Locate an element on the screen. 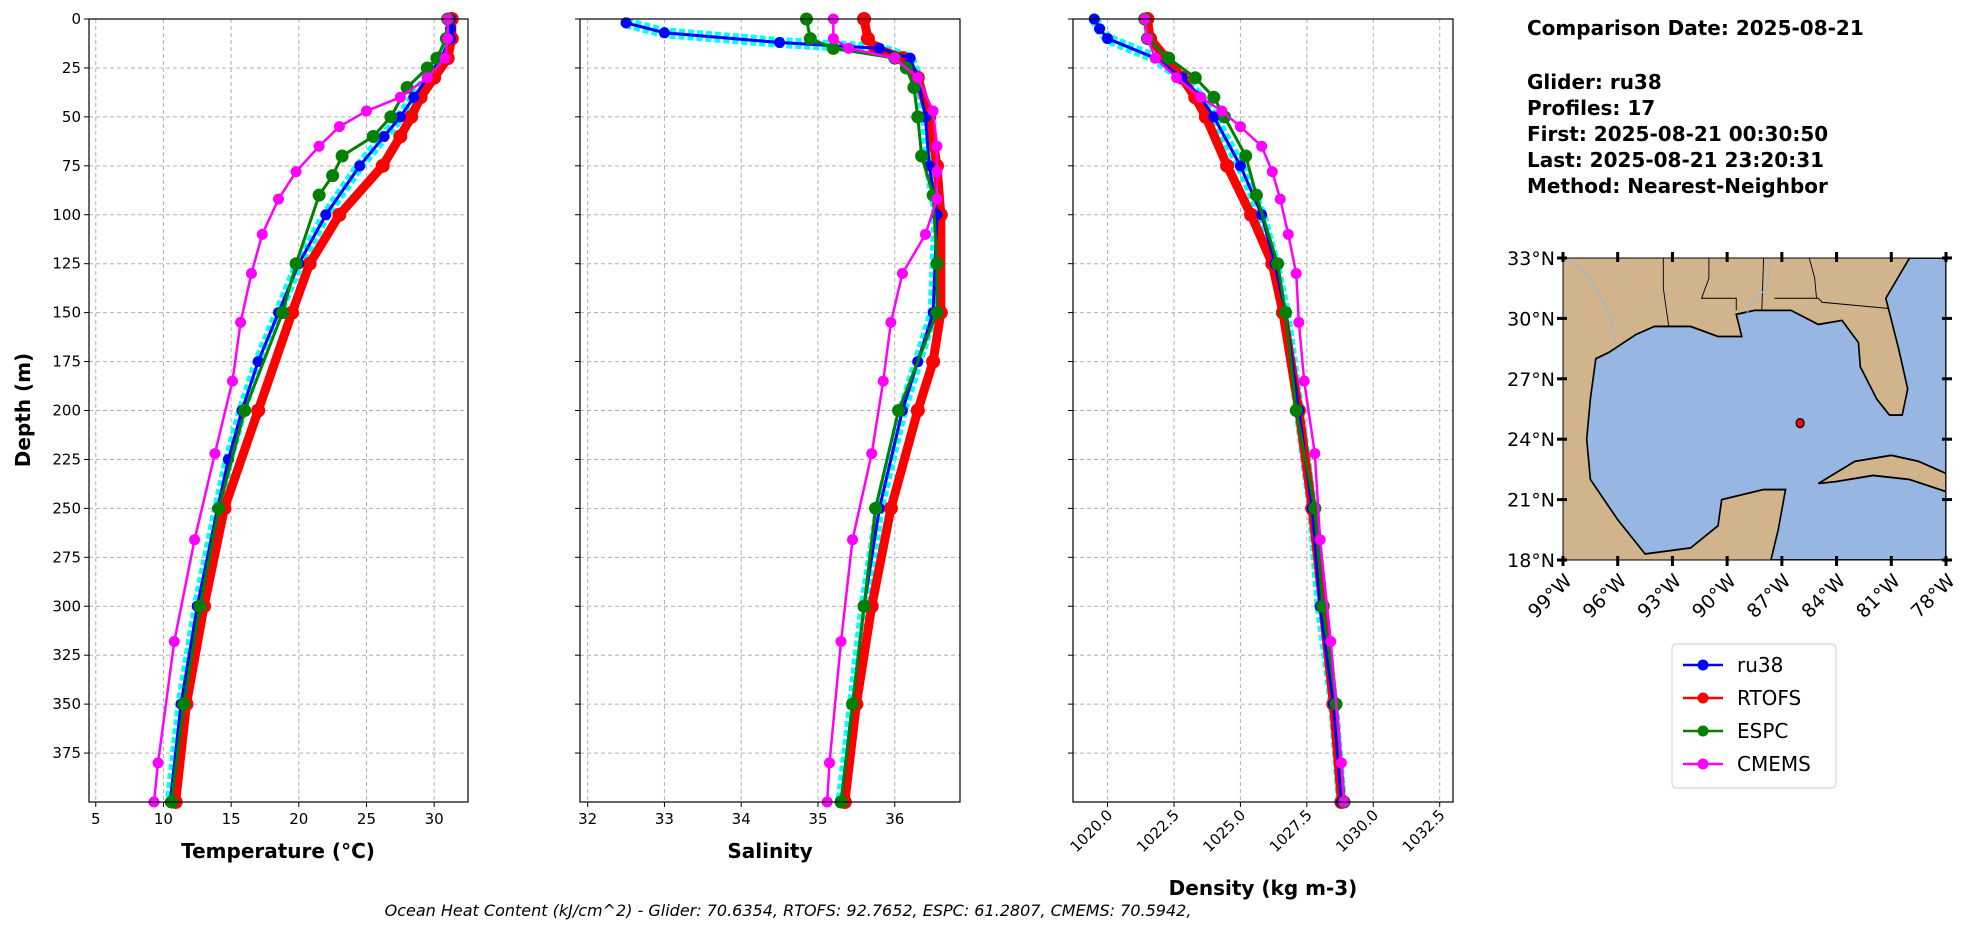  lat-tick-label: 27°N is located at coordinates (1531, 380).